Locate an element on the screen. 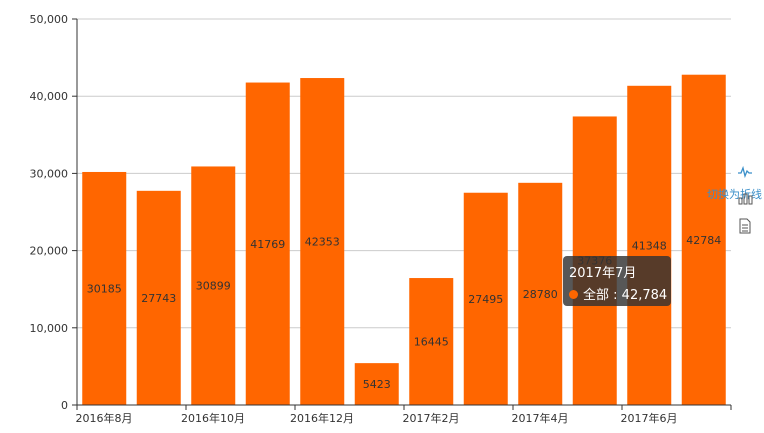 This screenshot has height=433, width=764. y-tick-label: 50,000 is located at coordinates (49, 19).